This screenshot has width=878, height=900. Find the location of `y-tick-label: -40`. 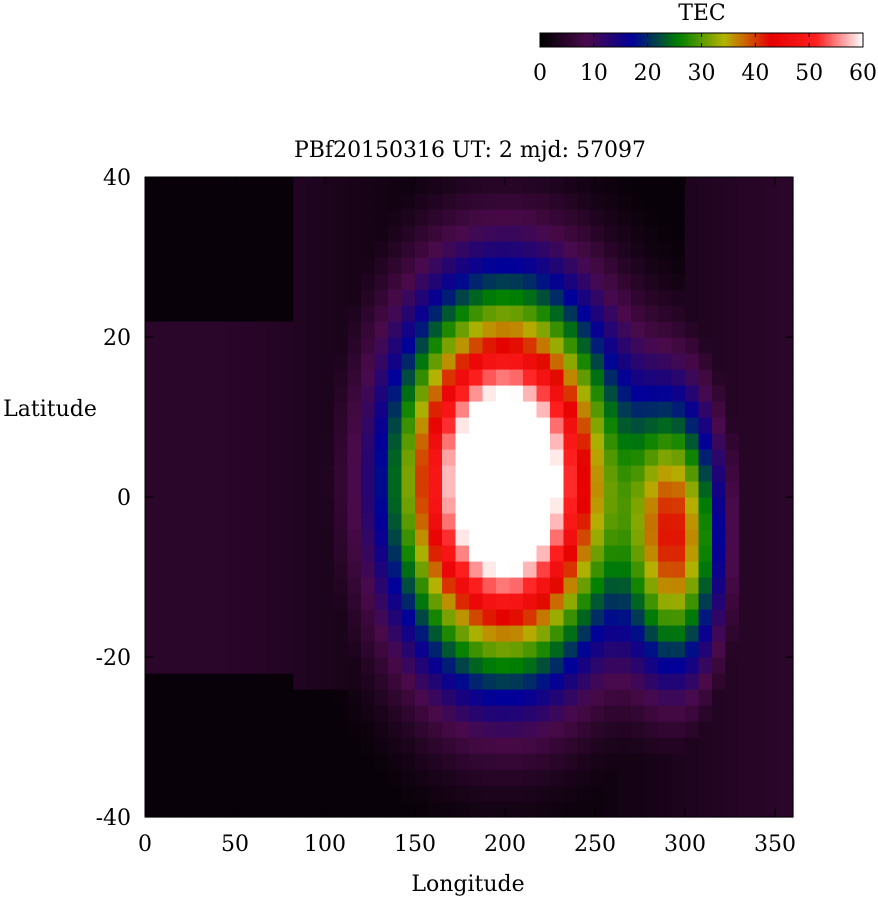

y-tick-label: -40 is located at coordinates (113, 818).